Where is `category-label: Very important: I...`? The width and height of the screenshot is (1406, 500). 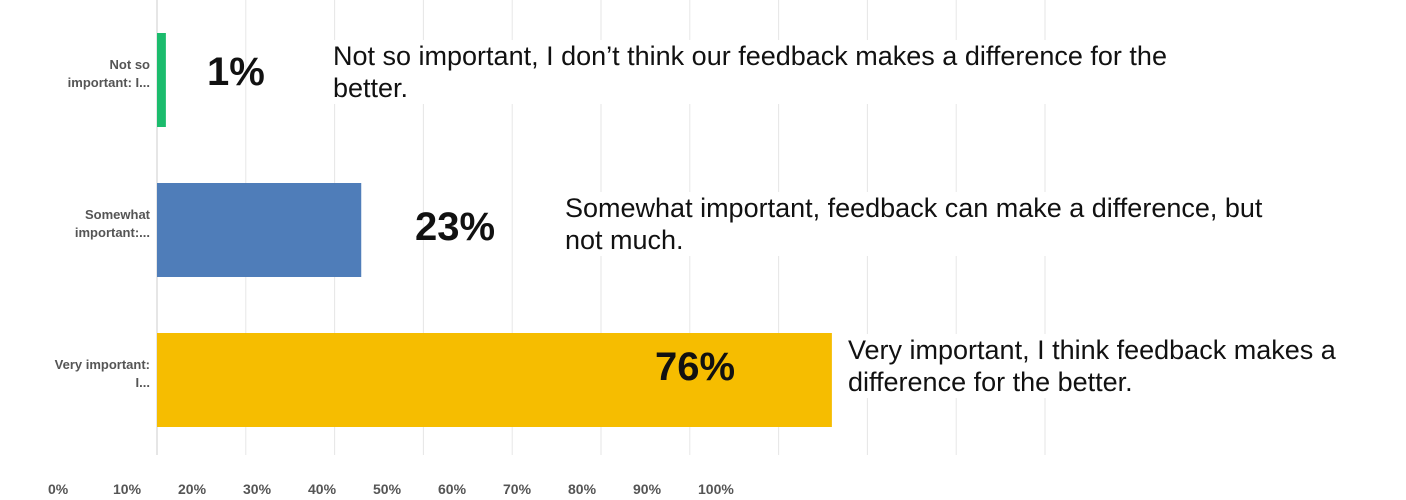 category-label: Very important: I... is located at coordinates (102, 373).